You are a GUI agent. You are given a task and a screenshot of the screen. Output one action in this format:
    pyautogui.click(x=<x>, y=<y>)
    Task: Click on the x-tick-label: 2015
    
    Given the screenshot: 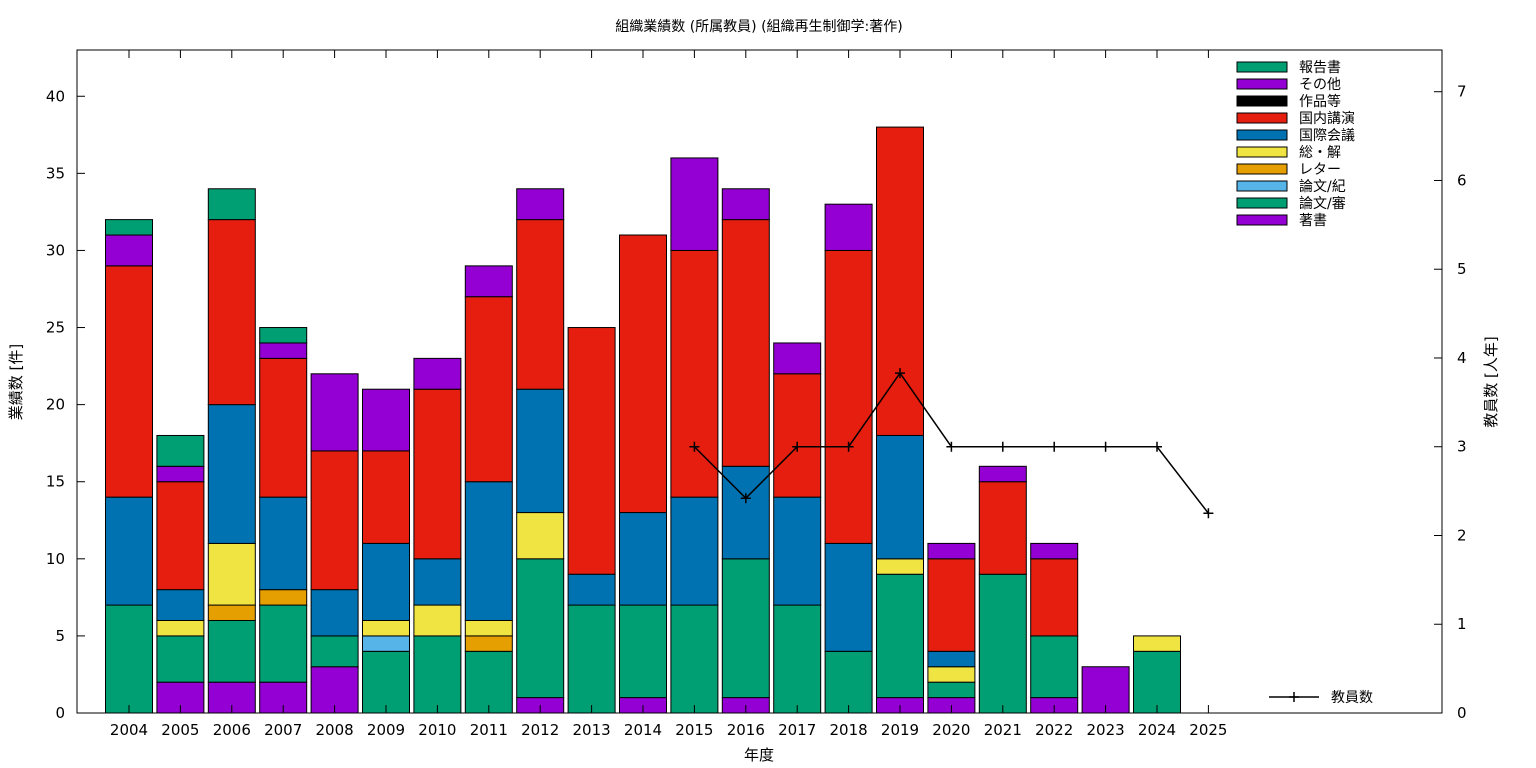 What is the action you would take?
    pyautogui.click(x=694, y=730)
    